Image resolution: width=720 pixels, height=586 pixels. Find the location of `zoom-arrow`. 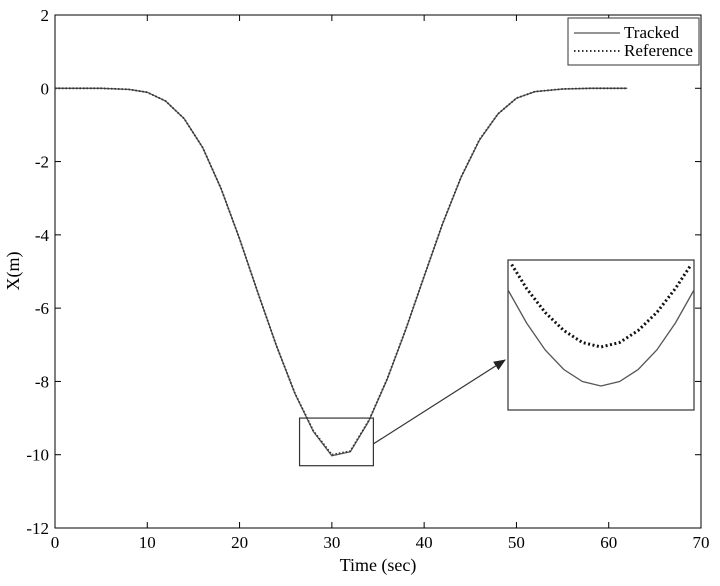

zoom-arrow is located at coordinates (439, 402).